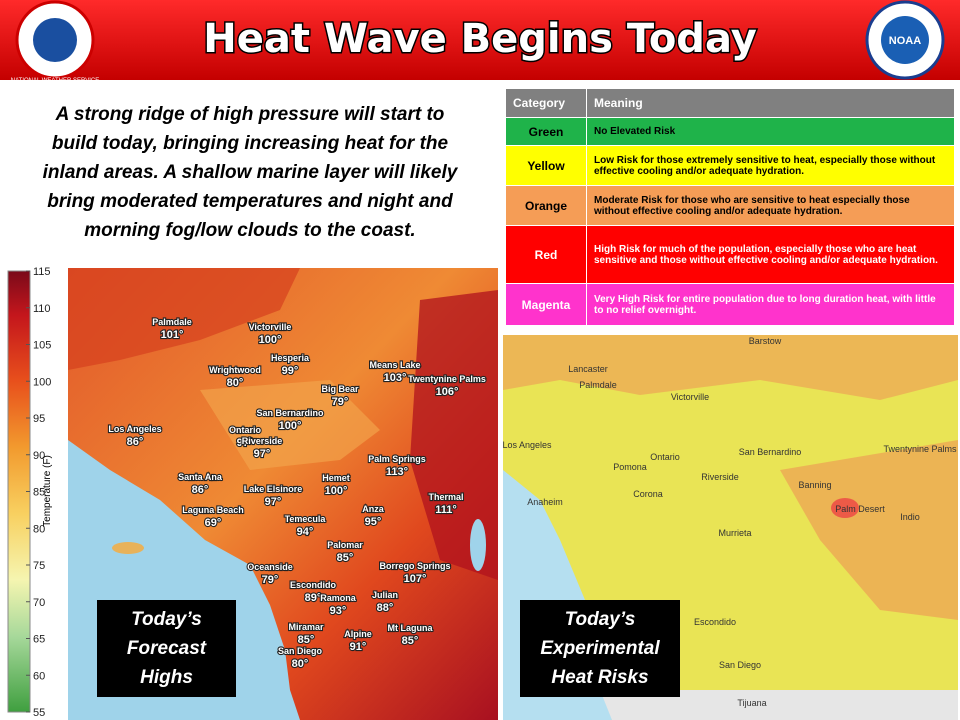 This screenshot has height=720, width=960. Describe the element at coordinates (42, 309) in the screenshot. I see `colorbar-tick-label: 110` at that location.